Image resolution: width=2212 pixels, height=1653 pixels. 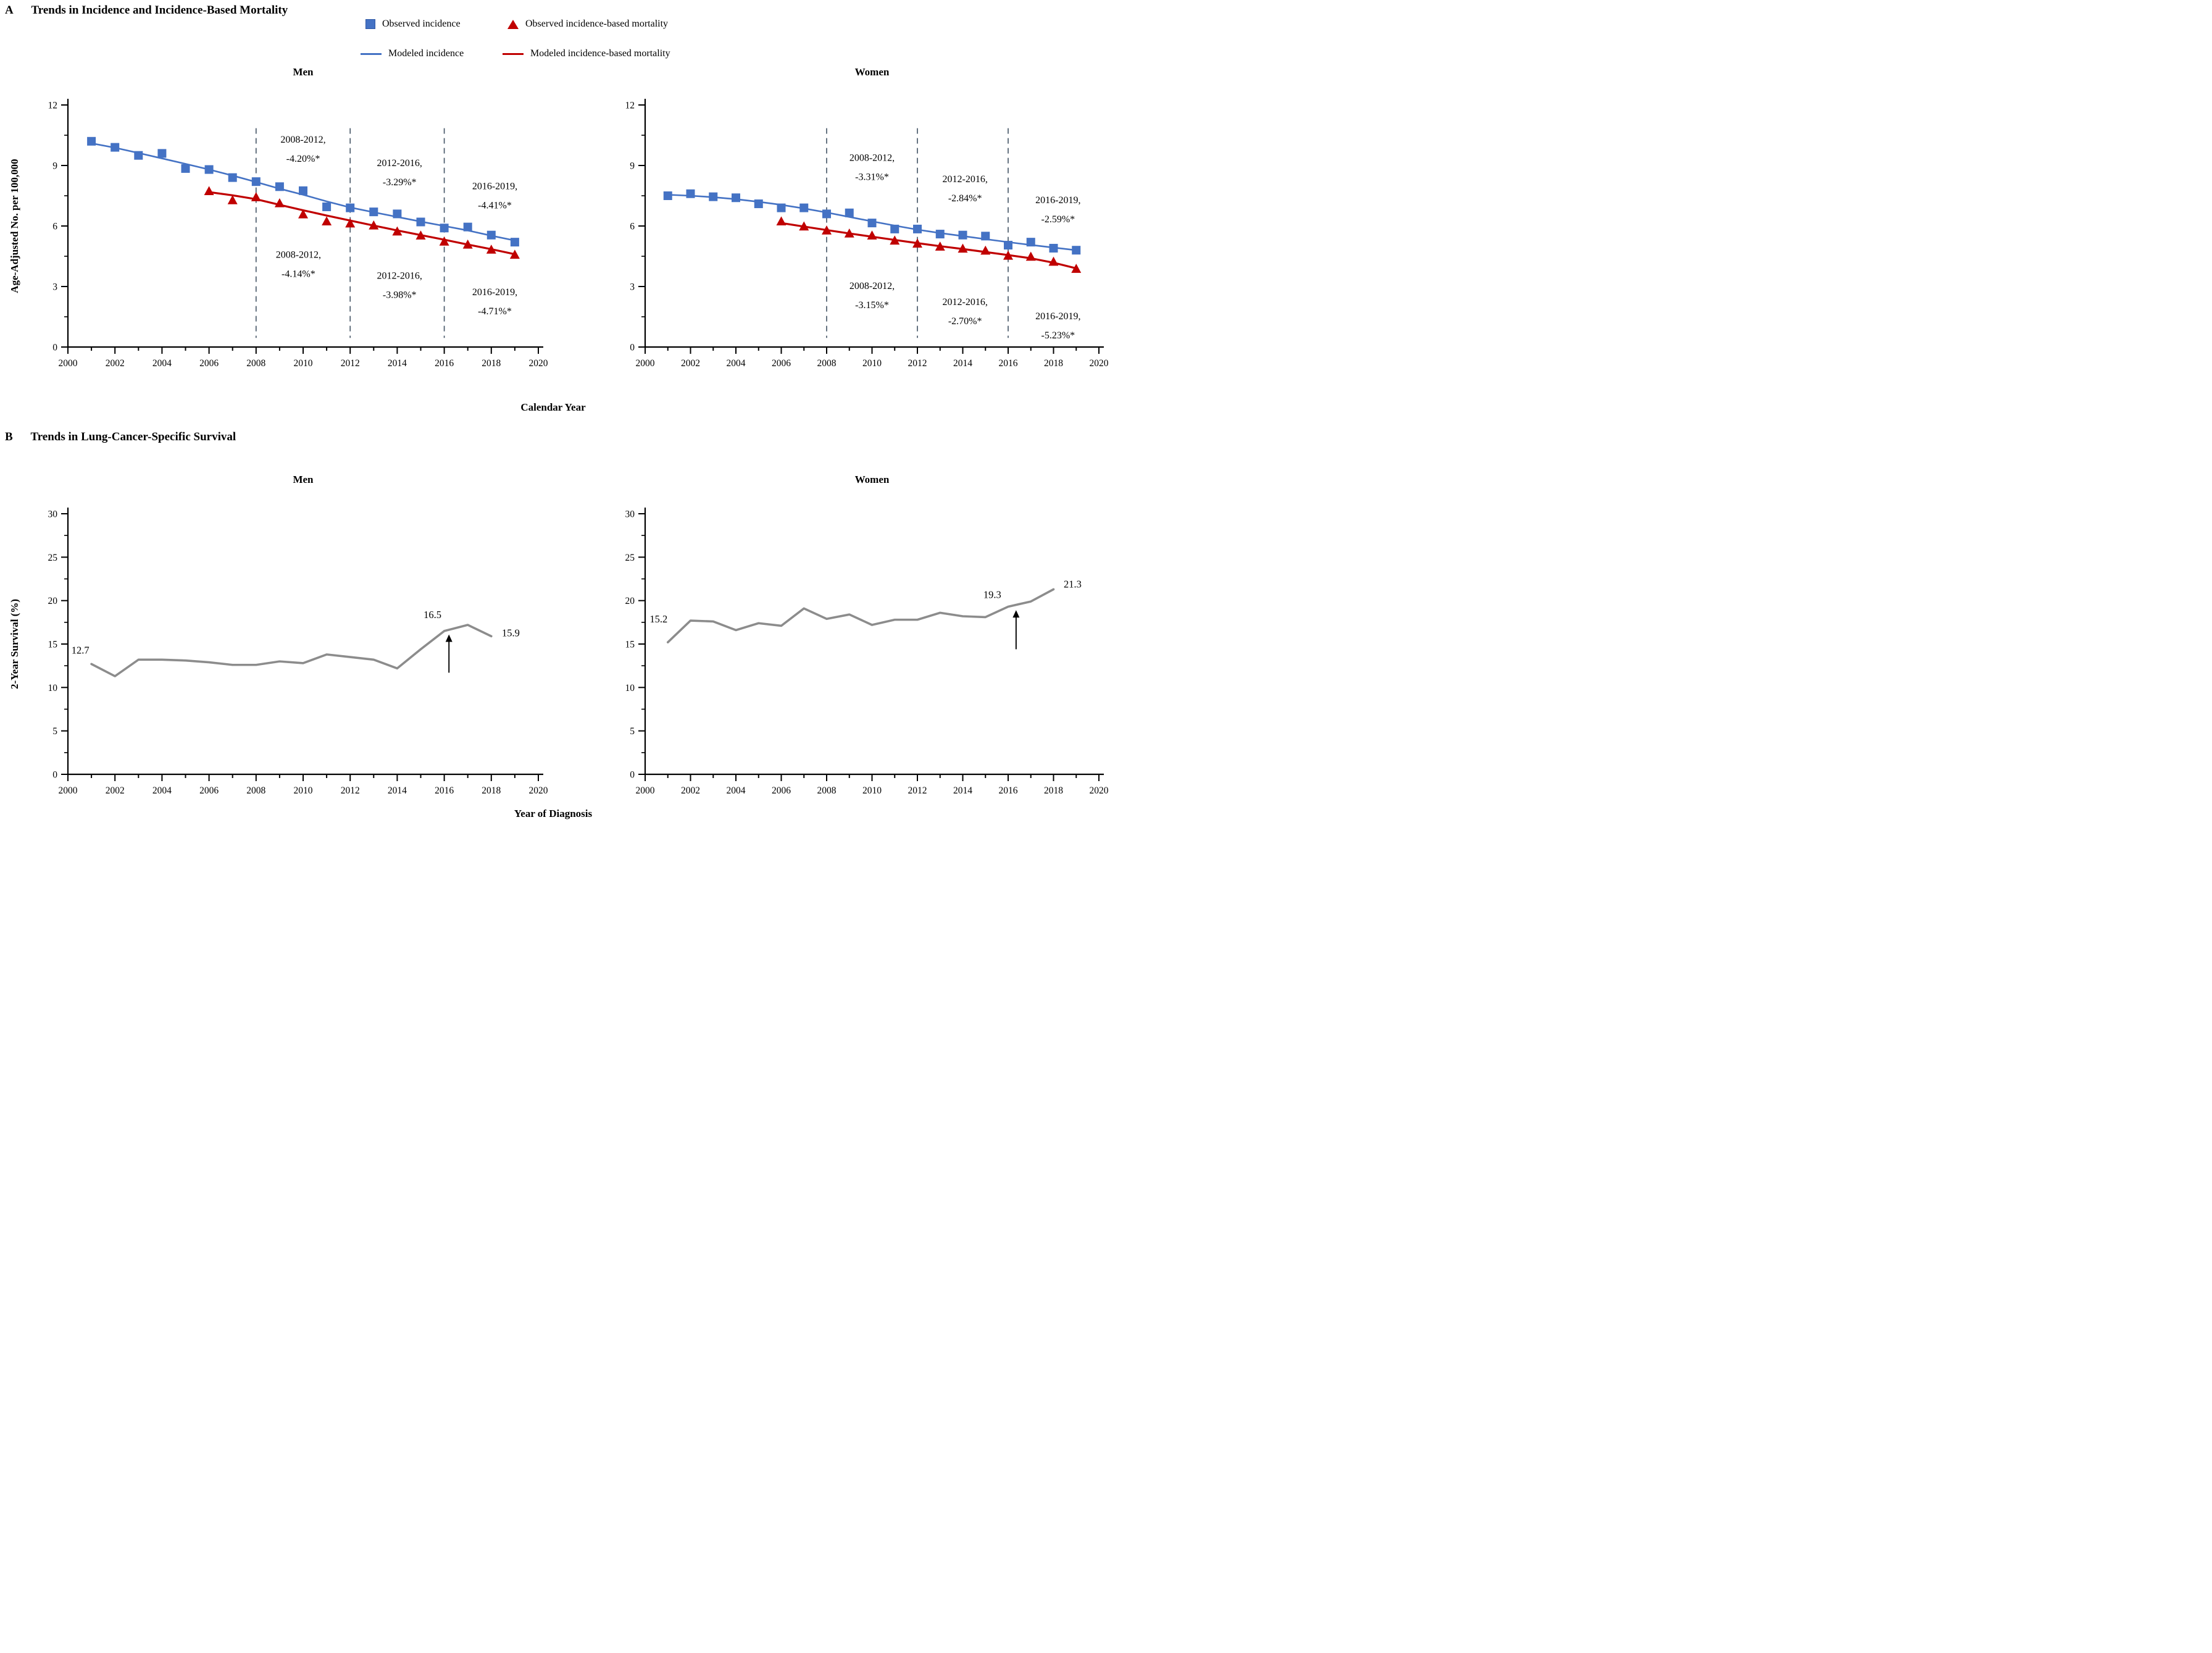 I want to click on x-tick-label: 2008, so click(x=827, y=791).